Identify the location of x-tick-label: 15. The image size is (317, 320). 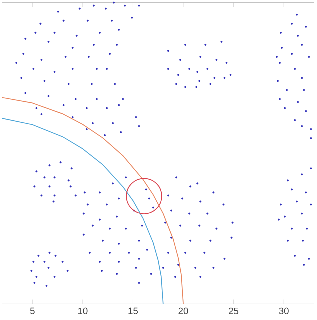
(133, 311).